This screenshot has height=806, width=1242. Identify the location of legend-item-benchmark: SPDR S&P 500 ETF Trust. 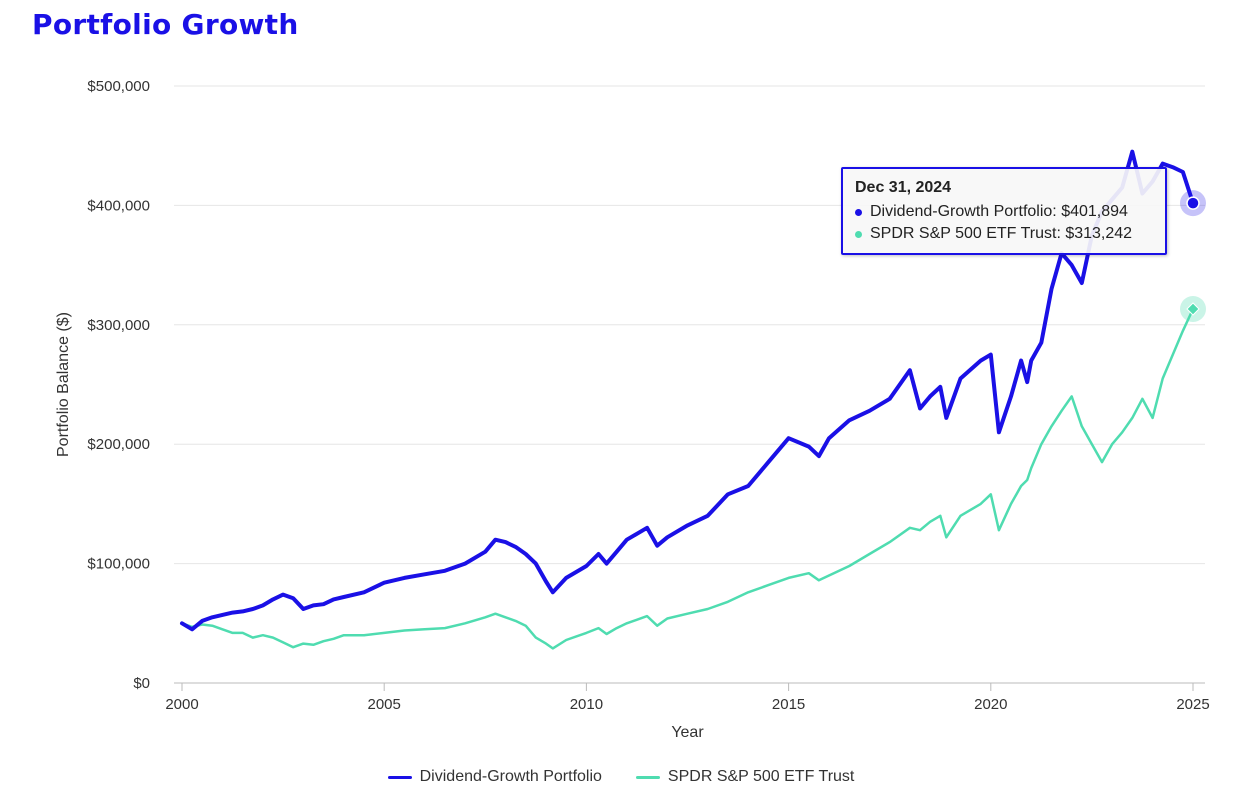
(745, 777).